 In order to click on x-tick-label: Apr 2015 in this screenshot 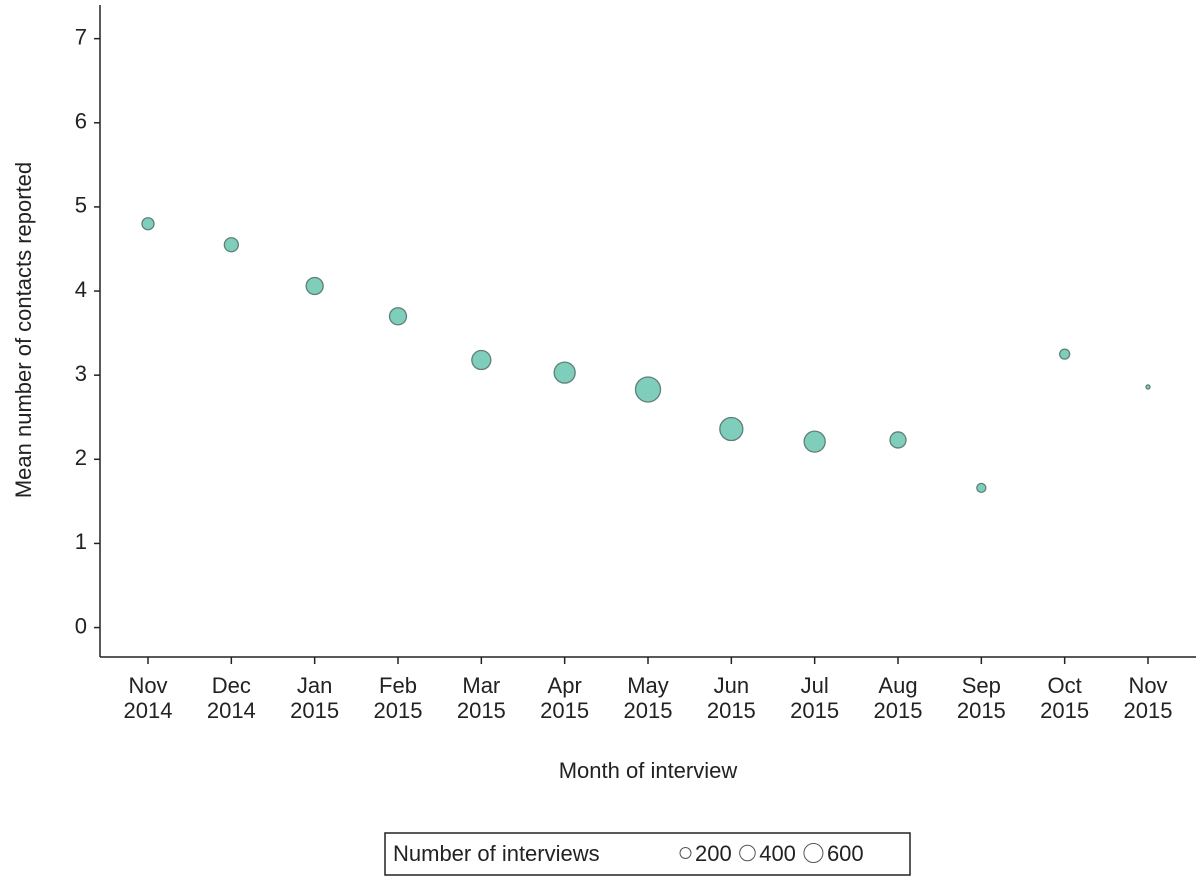, I will do `click(565, 698)`.